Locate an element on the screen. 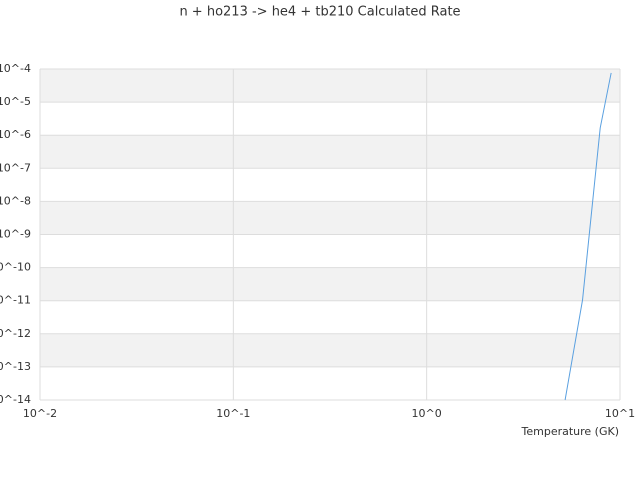 The width and height of the screenshot is (640, 480). y-tick-label: 10^-9 is located at coordinates (15, 234).